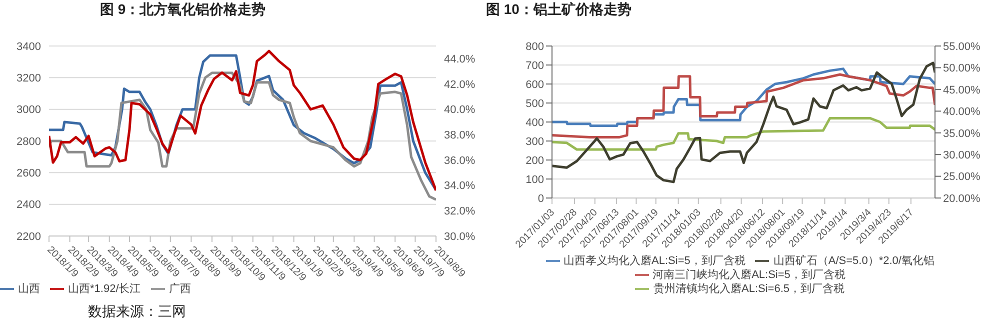 The height and width of the screenshot is (324, 989). Describe the element at coordinates (460, 212) in the screenshot. I see `y2-tick-label: 32.0%` at that location.